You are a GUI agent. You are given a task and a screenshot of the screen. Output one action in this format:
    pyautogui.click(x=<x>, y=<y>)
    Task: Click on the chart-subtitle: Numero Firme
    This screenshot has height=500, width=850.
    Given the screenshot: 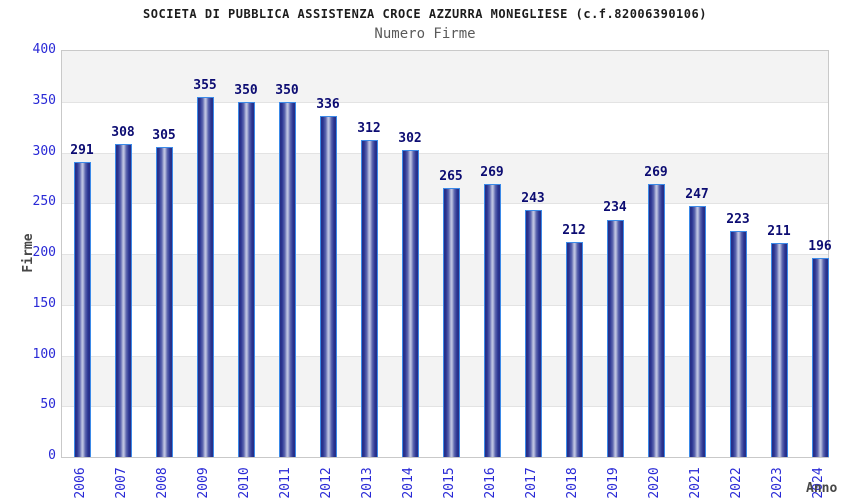 What is the action you would take?
    pyautogui.click(x=425, y=34)
    